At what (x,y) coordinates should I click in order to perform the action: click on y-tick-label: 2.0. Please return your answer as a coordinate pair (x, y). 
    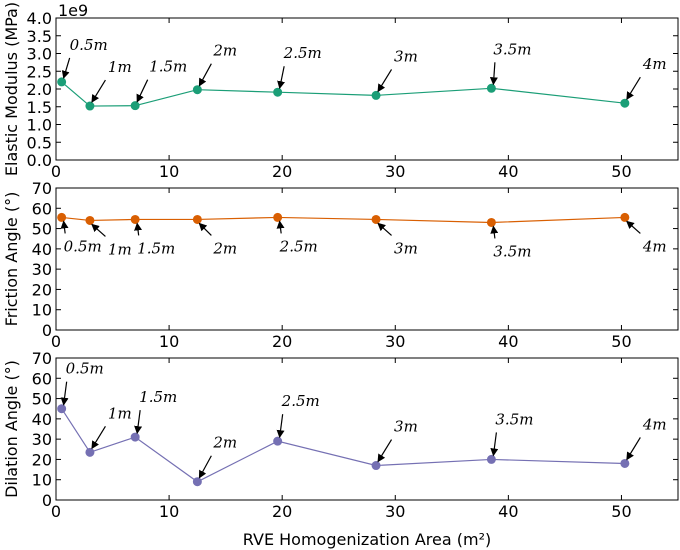
    Looking at the image, I should click on (39, 89).